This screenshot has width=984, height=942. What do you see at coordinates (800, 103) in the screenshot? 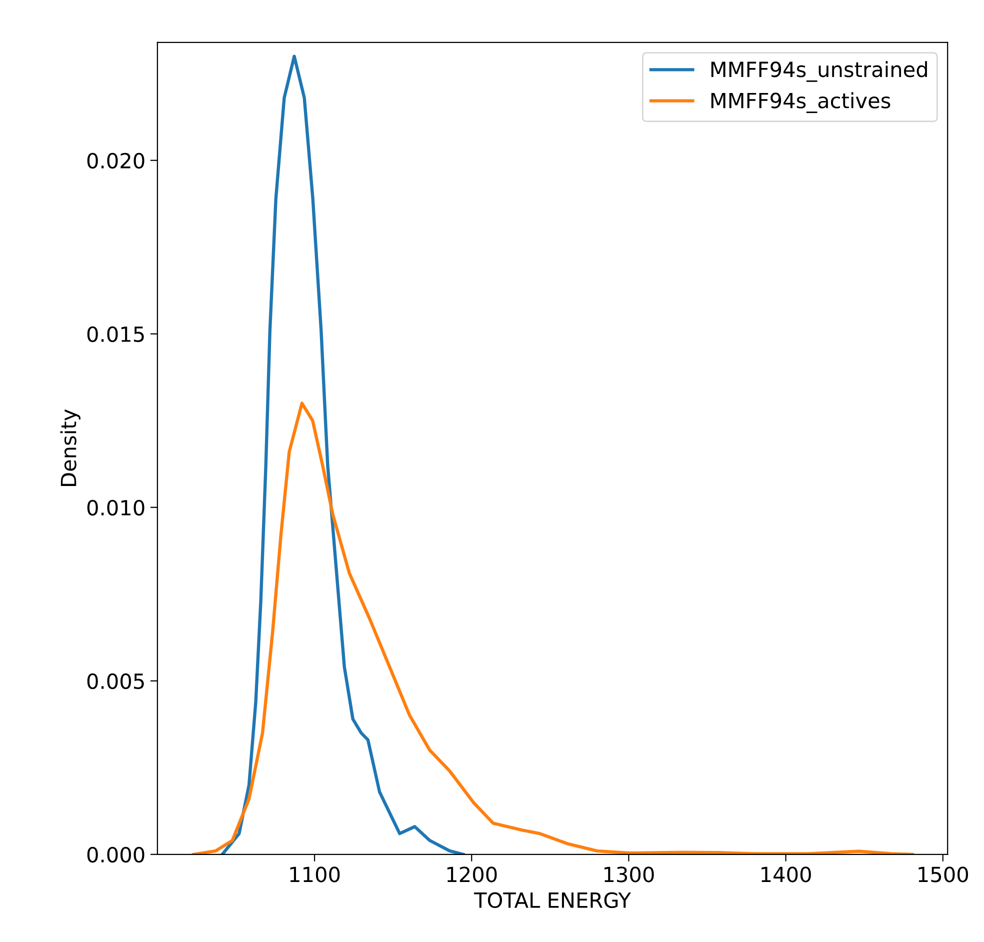
I see `legend-label: MMFF94s_actives` at bounding box center [800, 103].